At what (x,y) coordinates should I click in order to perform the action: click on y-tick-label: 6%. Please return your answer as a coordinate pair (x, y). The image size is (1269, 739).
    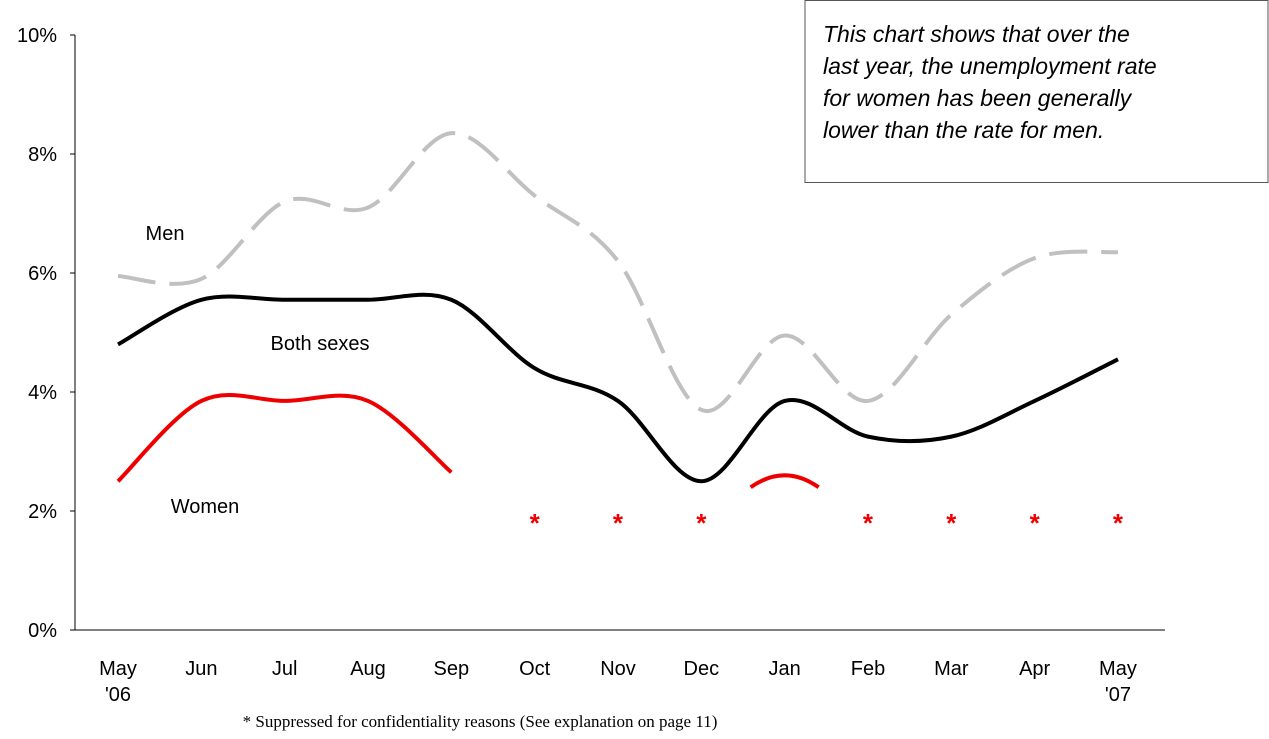
    Looking at the image, I should click on (42, 274).